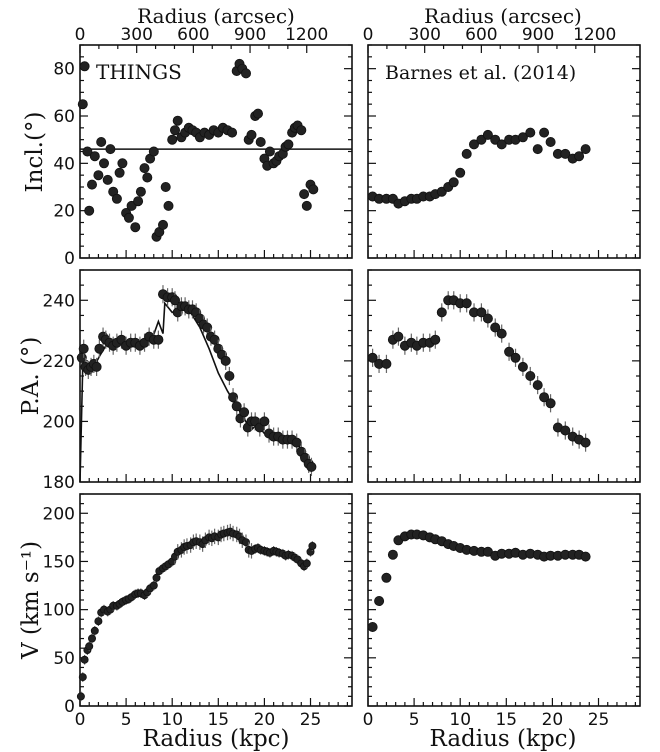 The height and width of the screenshot is (752, 660). I want to click on marks-velocity-barnes: 0 5 10 15 20 25, so click(501, 611).